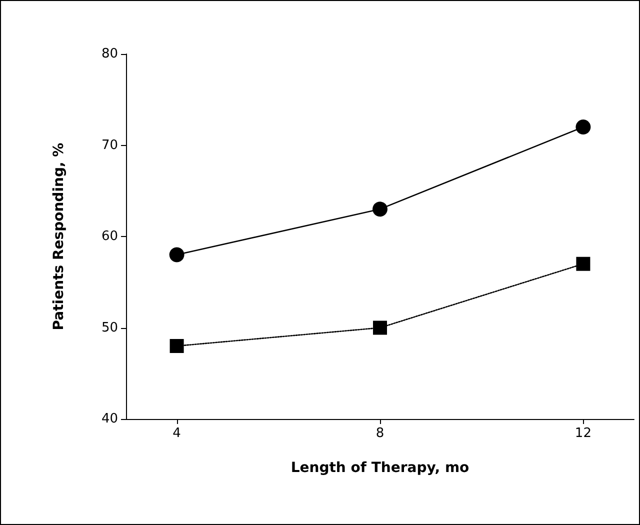 This screenshot has width=640, height=525. What do you see at coordinates (109, 328) in the screenshot?
I see `y-tick-label: 50` at bounding box center [109, 328].